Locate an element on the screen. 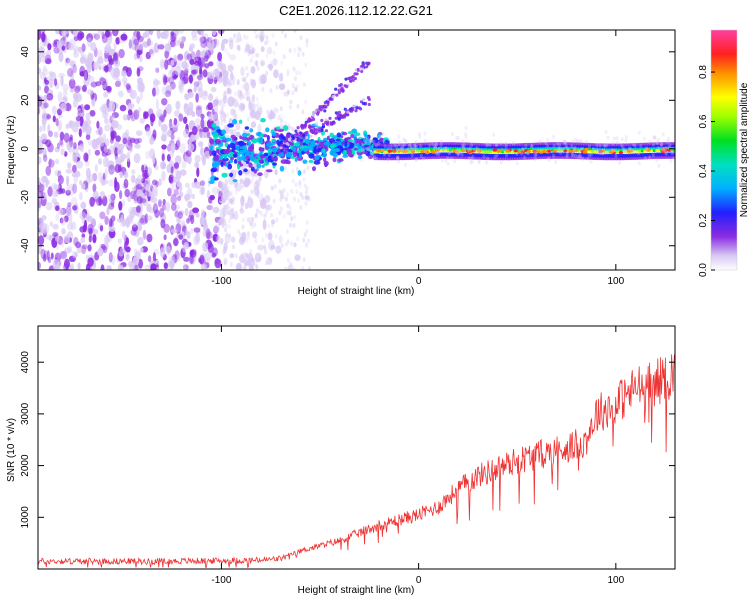 This screenshot has width=750, height=600. y-tick-label: 4000 is located at coordinates (25, 362).